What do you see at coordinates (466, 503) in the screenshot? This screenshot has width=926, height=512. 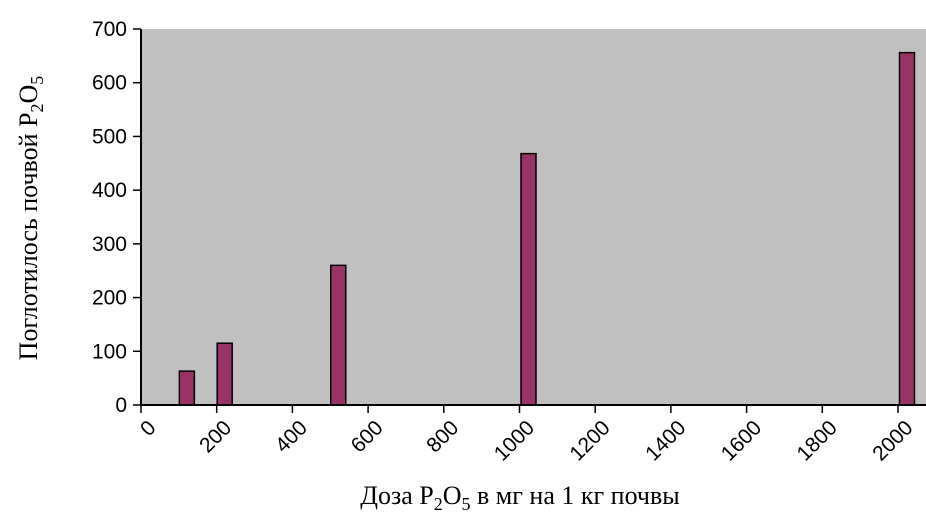 I see `x-axis-label-sub2: 5` at bounding box center [466, 503].